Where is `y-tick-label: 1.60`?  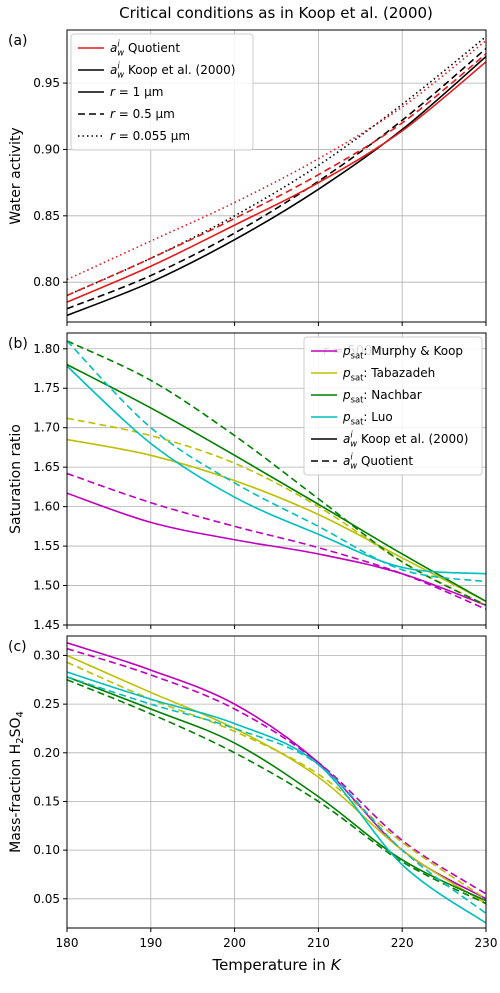 y-tick-label: 1.60 is located at coordinates (46, 507).